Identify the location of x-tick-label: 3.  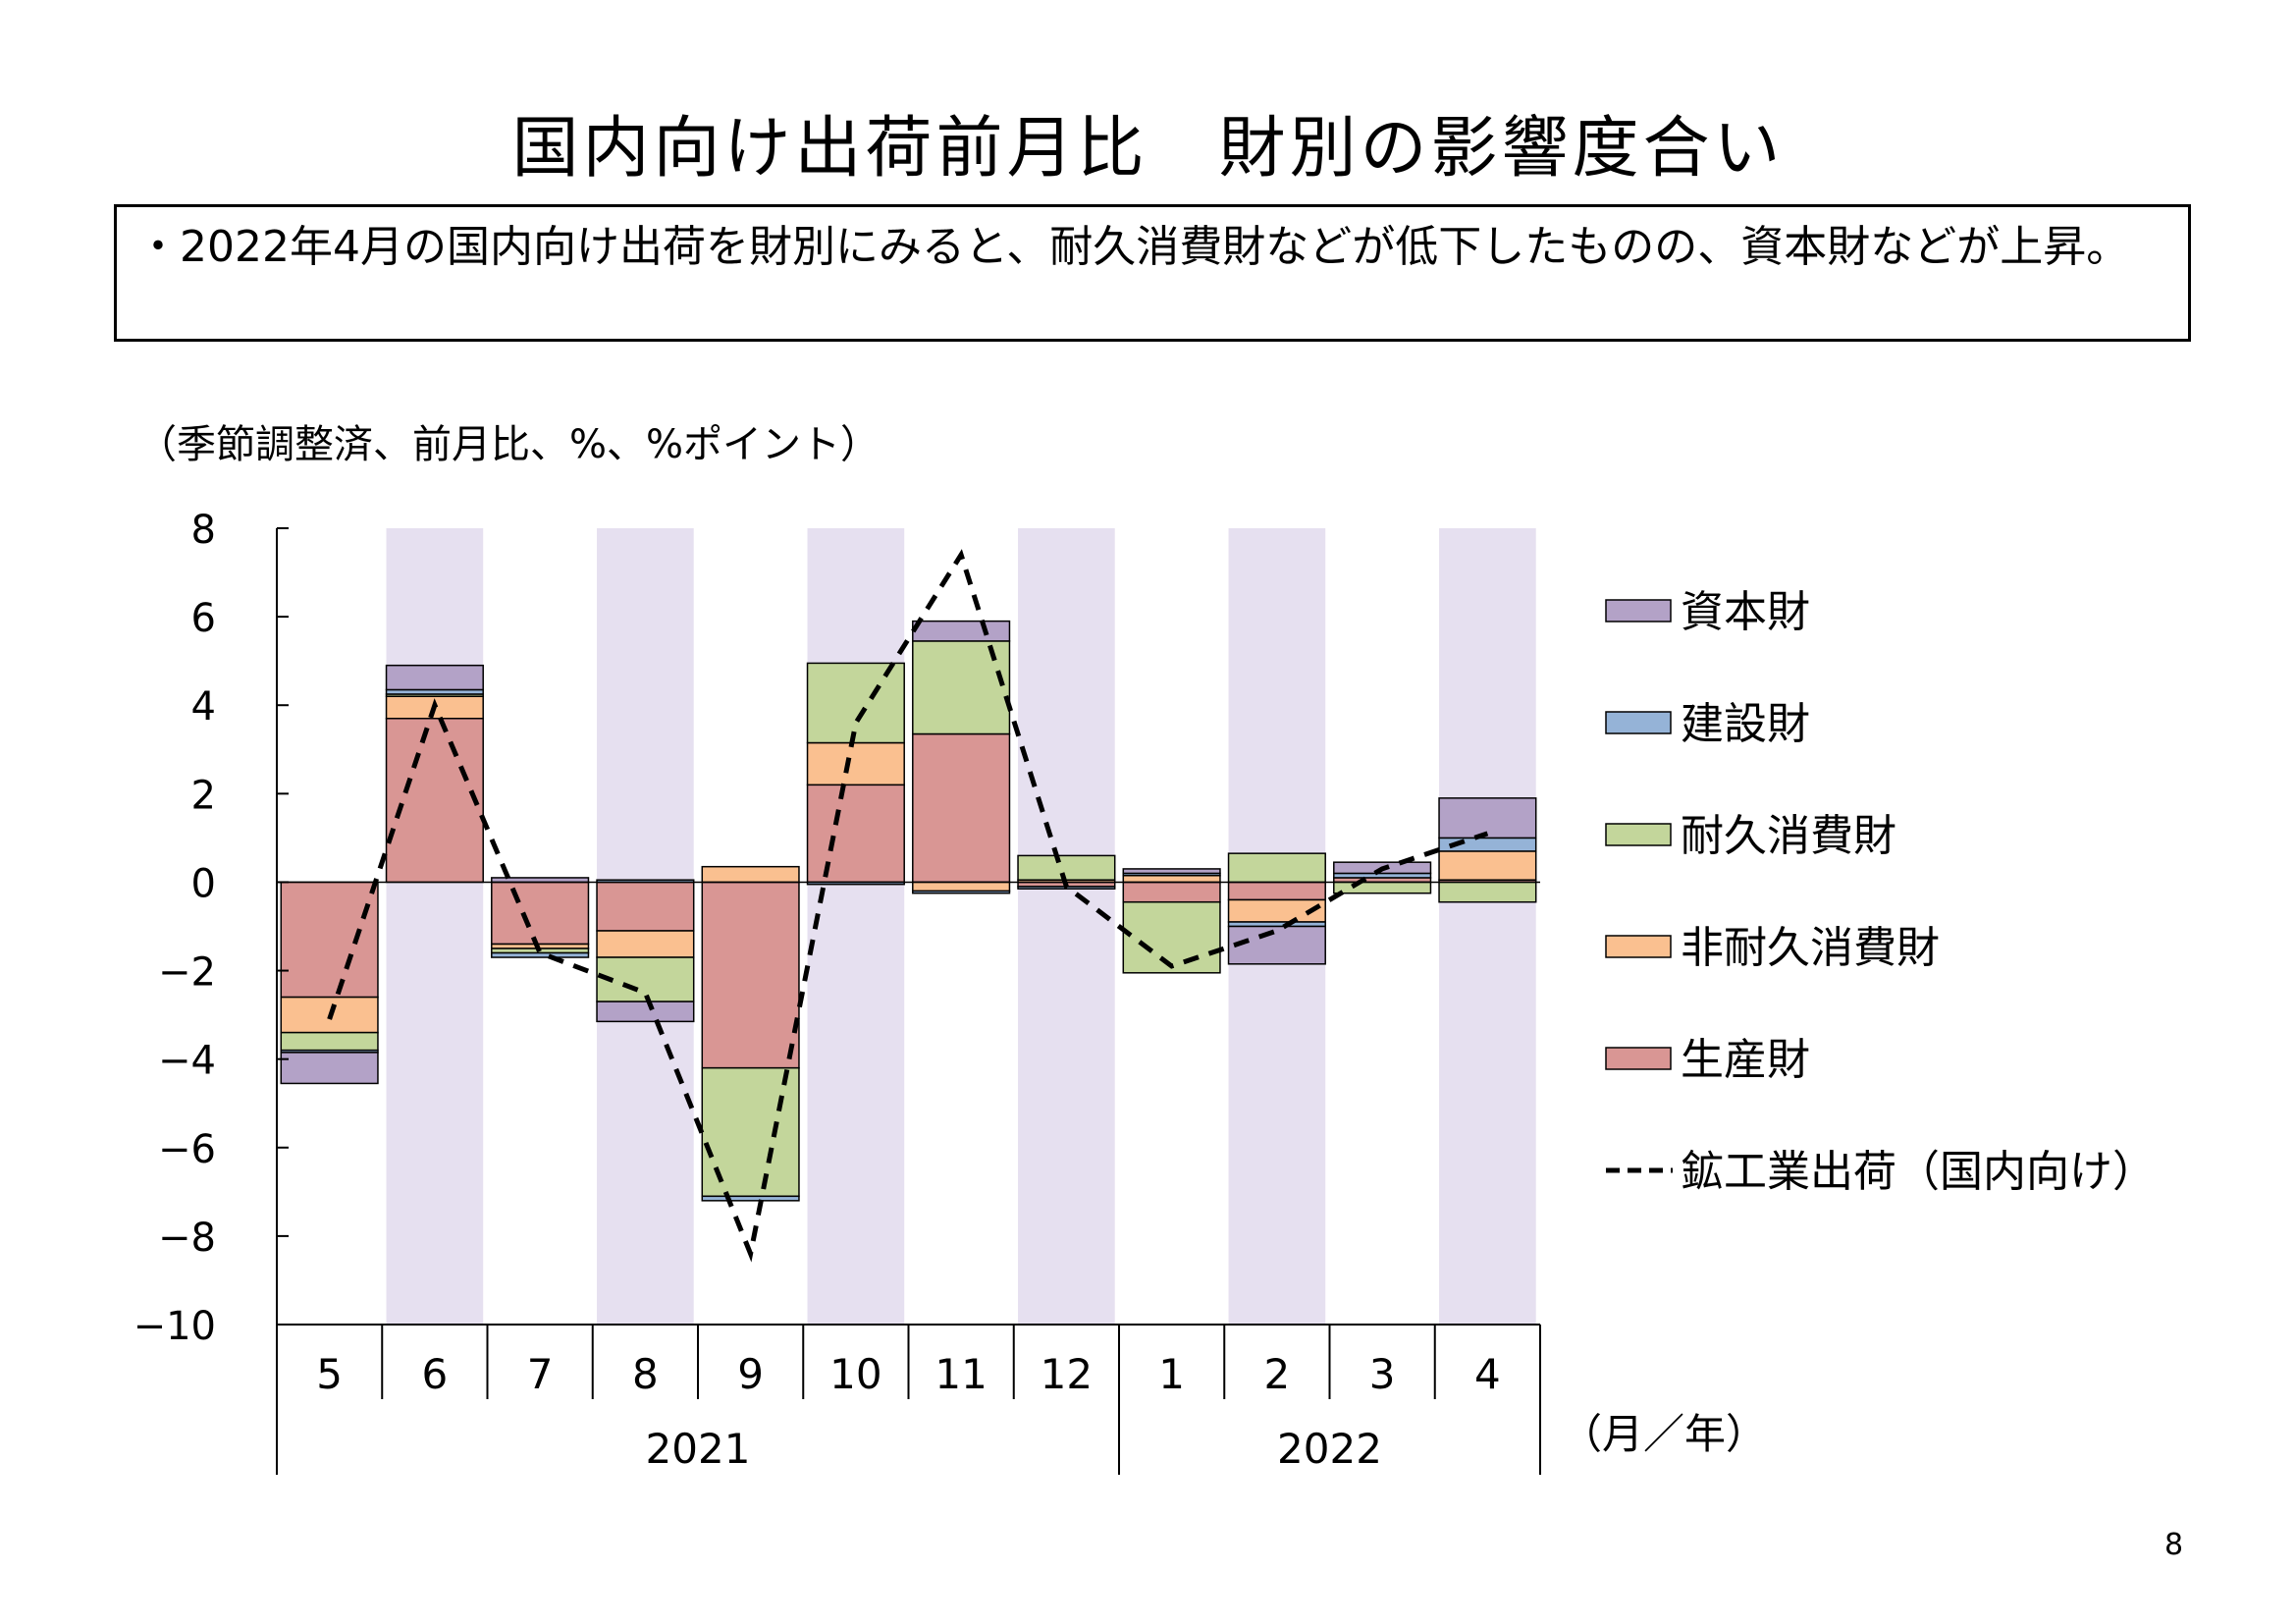
(1382, 1374).